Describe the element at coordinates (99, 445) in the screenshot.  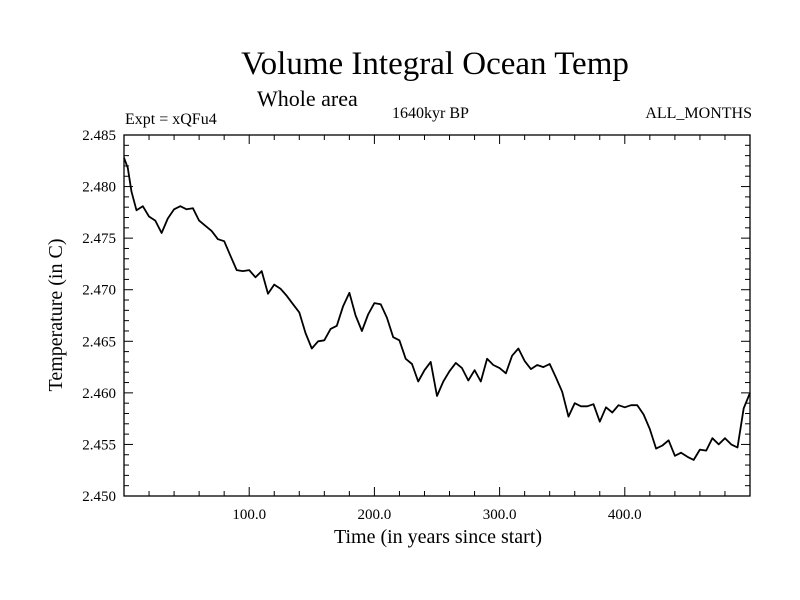
I see `y-tick-label: 2.455` at that location.